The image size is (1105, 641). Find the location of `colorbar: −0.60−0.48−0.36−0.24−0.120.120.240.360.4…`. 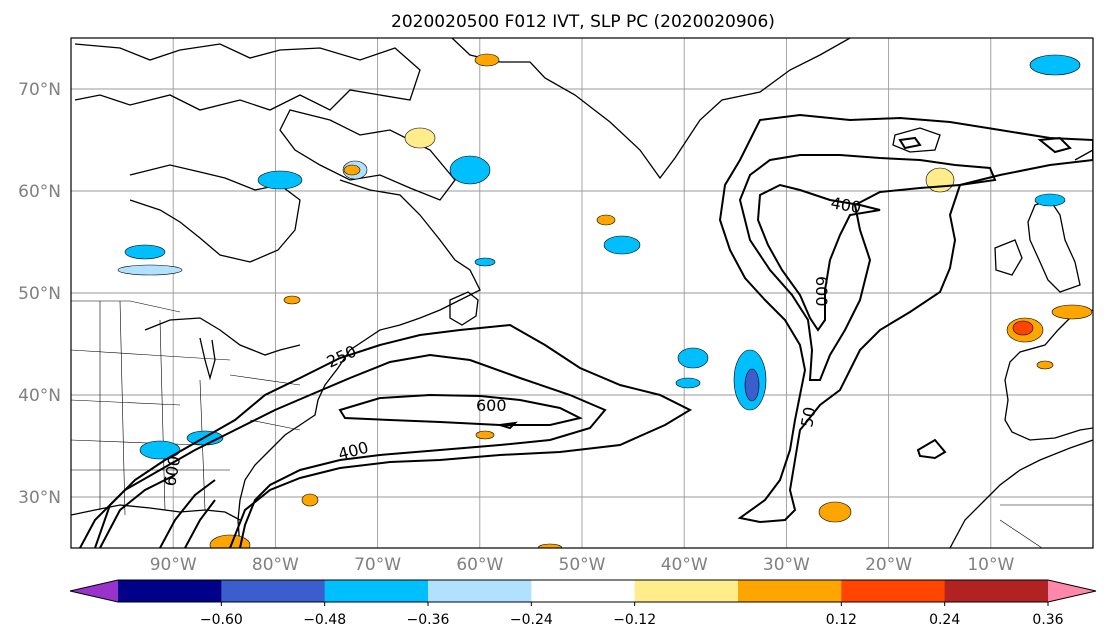

colorbar: −0.60−0.48−0.36−0.24−0.120.120.240.360.4… is located at coordinates (583, 603).